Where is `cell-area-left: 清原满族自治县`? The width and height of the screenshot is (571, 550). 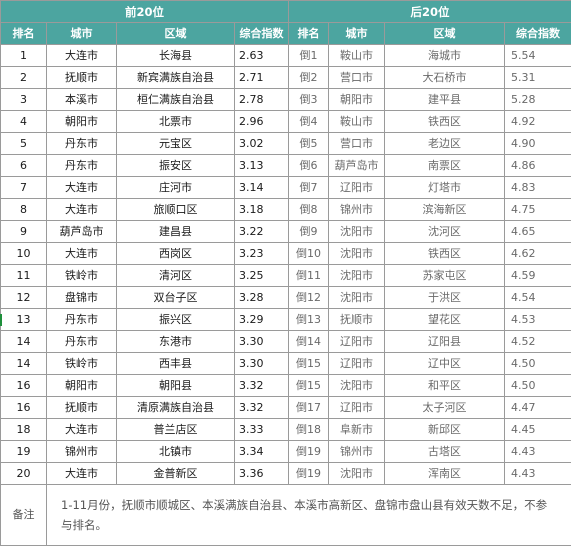
cell-area-left: 清原满族自治县 is located at coordinates (175, 407).